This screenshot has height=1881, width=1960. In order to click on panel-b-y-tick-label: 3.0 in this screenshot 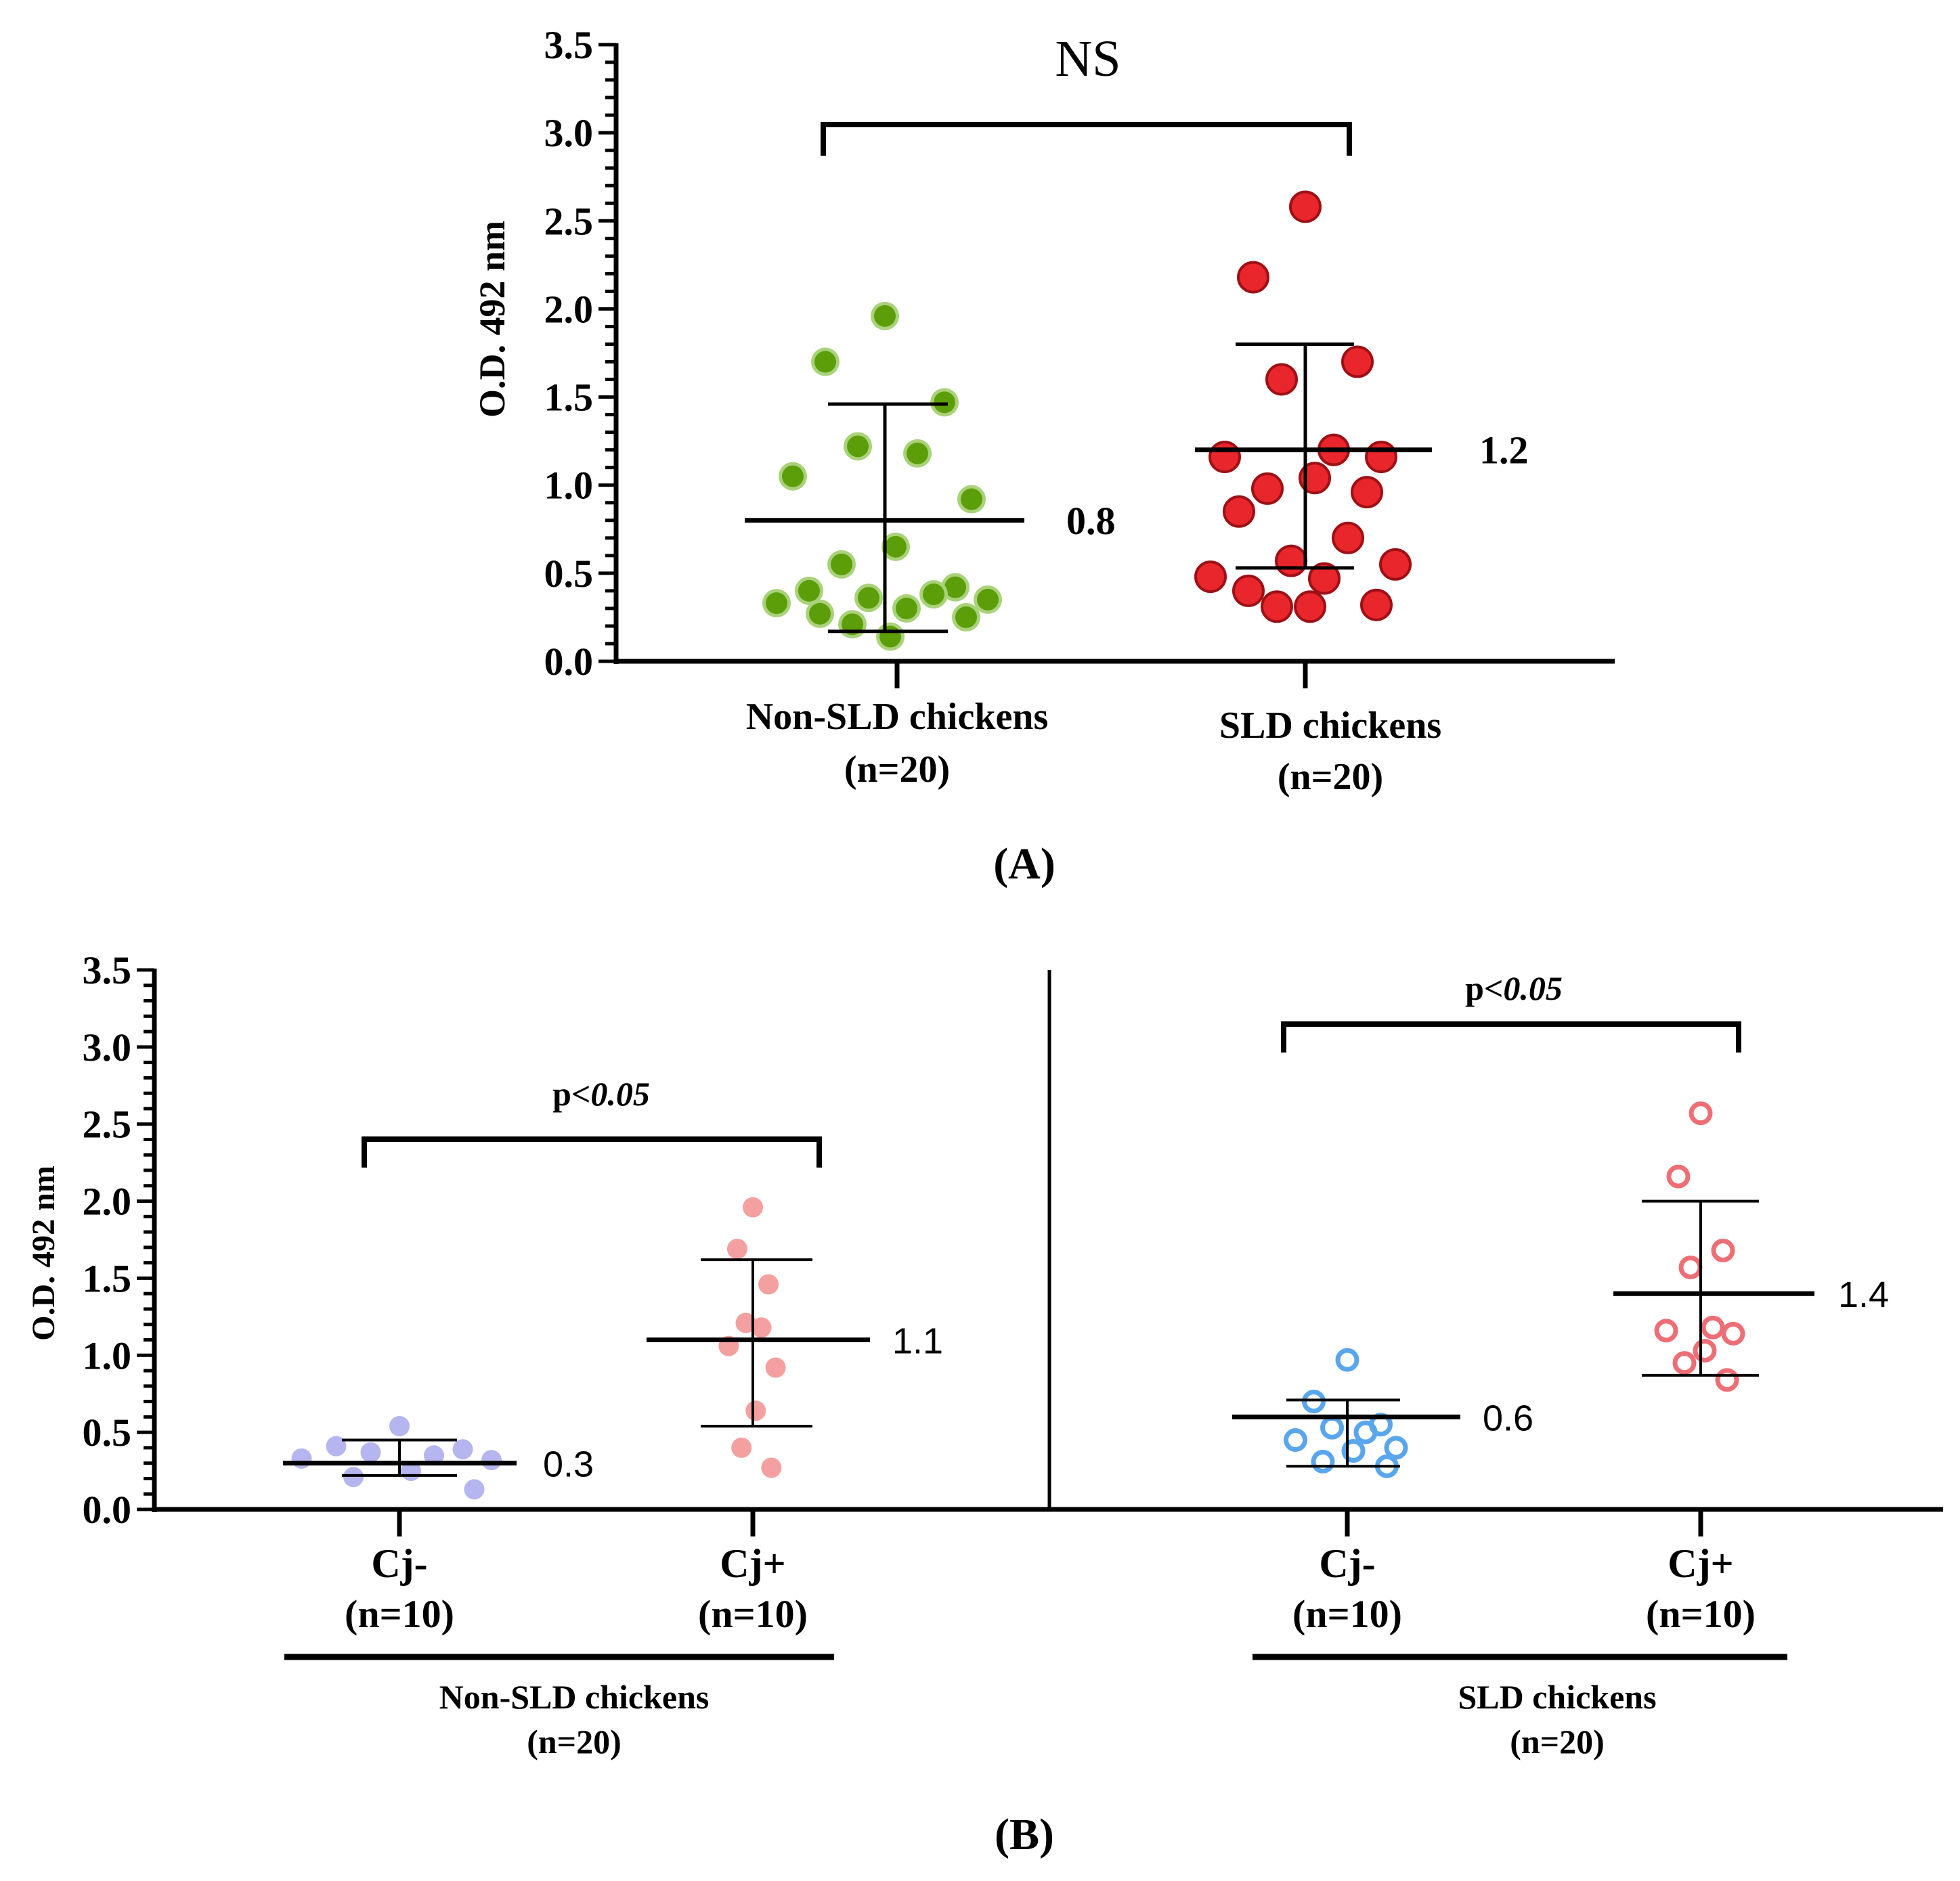, I will do `click(107, 1047)`.